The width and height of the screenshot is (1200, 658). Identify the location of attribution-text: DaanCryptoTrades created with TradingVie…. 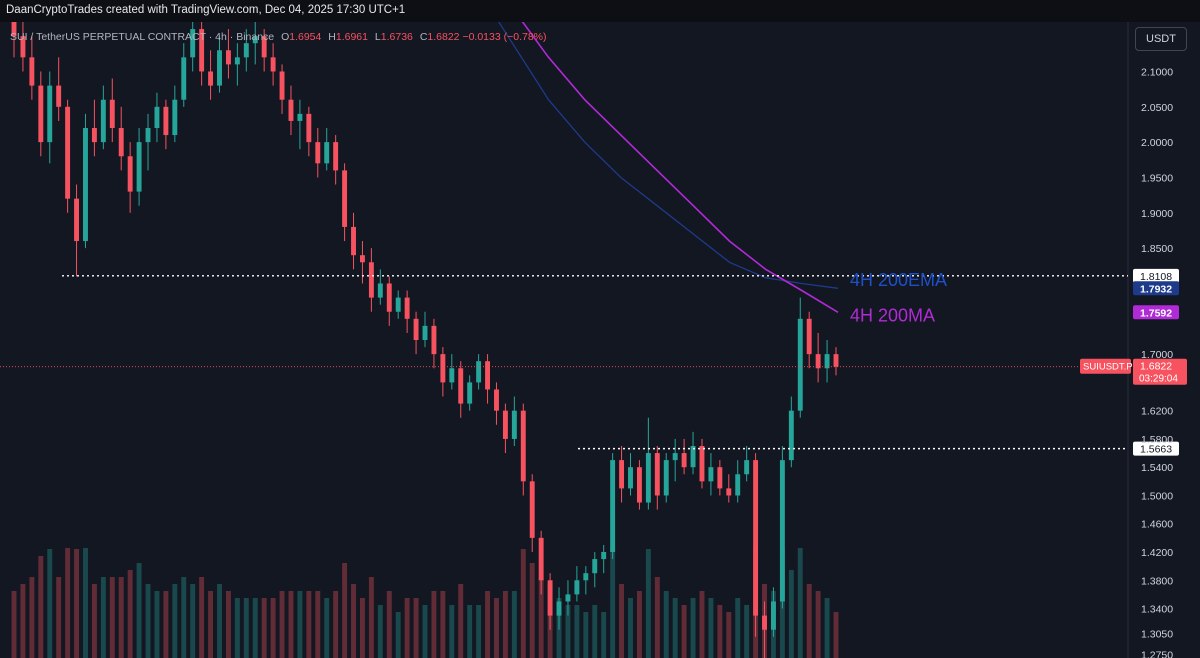
(206, 10).